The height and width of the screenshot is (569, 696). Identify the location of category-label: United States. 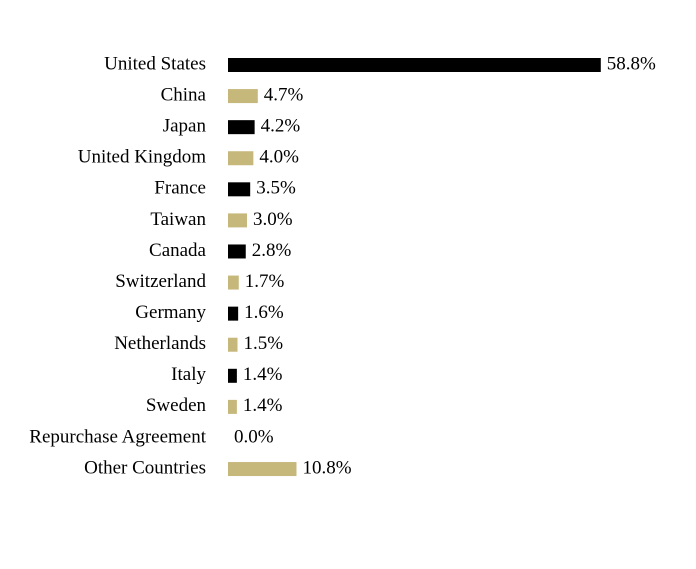
(155, 63).